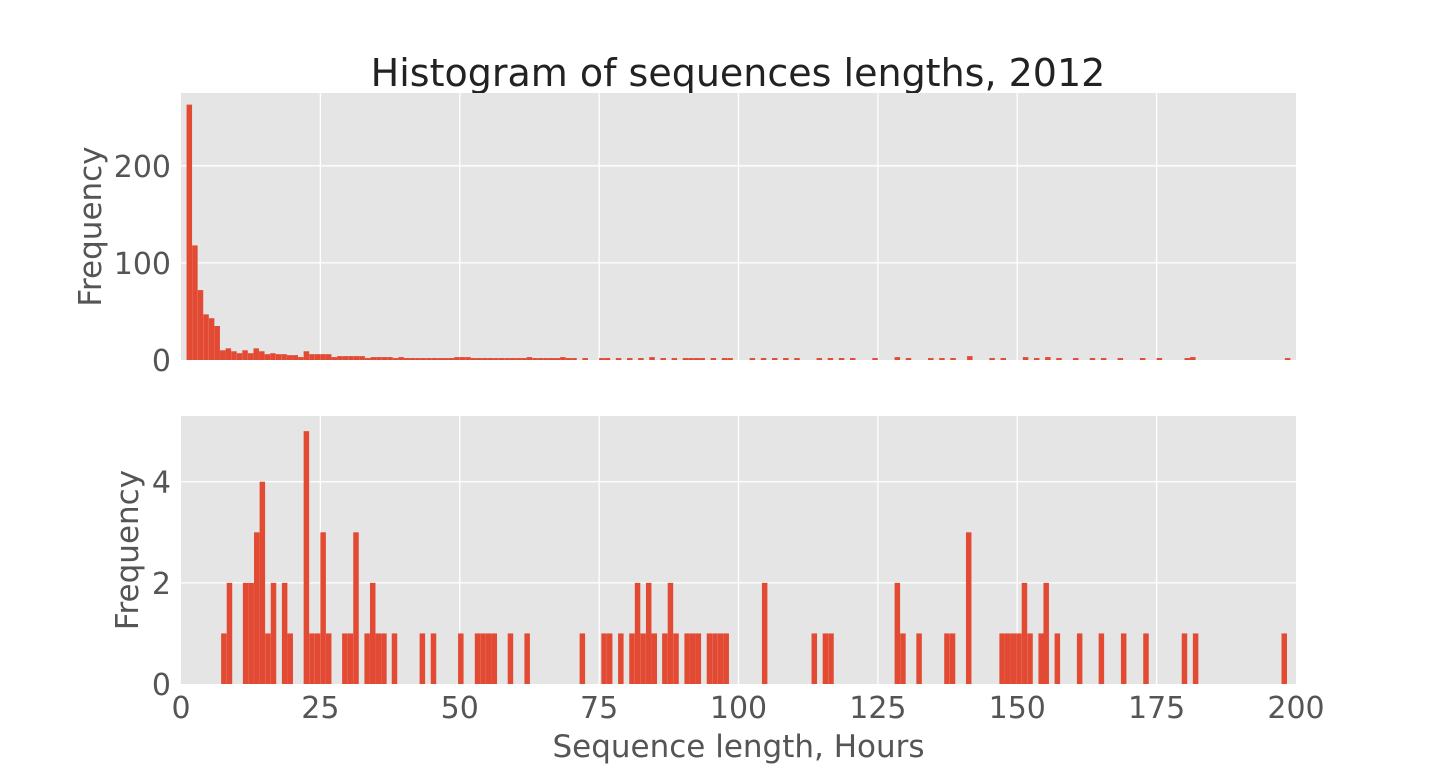 Image resolution: width=1440 pixels, height=768 pixels. I want to click on x-tick-label: 75, so click(599, 708).